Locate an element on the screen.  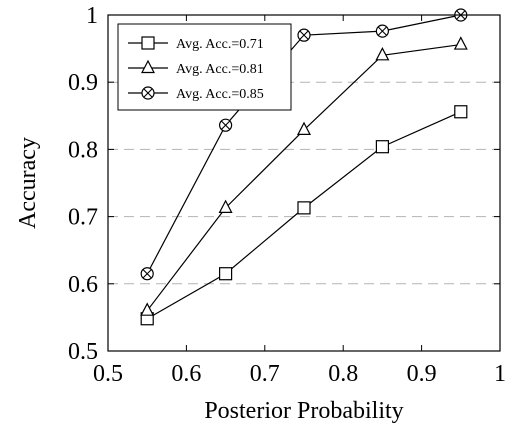
legend-entry: Avg. Acc.=0.85 is located at coordinates (196, 94).